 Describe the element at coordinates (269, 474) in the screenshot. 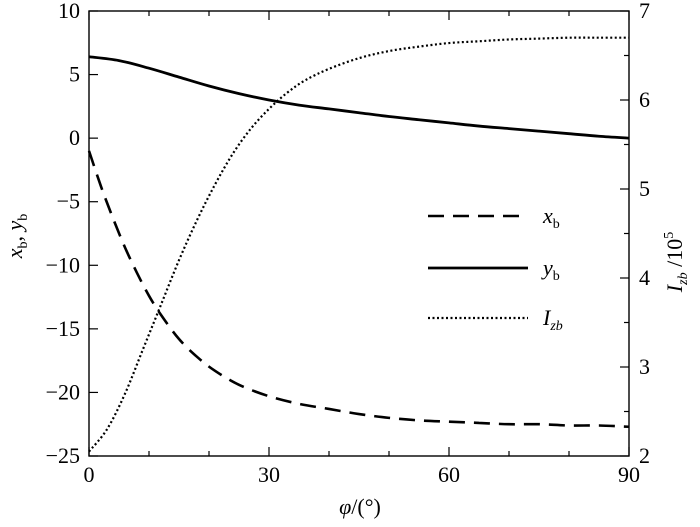

I see `x-tick-label: 30` at that location.